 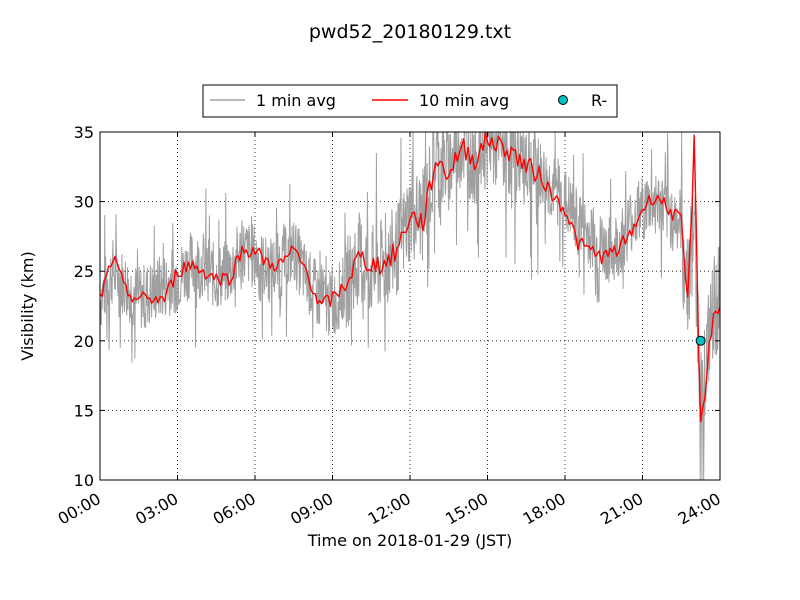 What do you see at coordinates (410, 32) in the screenshot?
I see `chart-title: pwd52_20180129.txt` at bounding box center [410, 32].